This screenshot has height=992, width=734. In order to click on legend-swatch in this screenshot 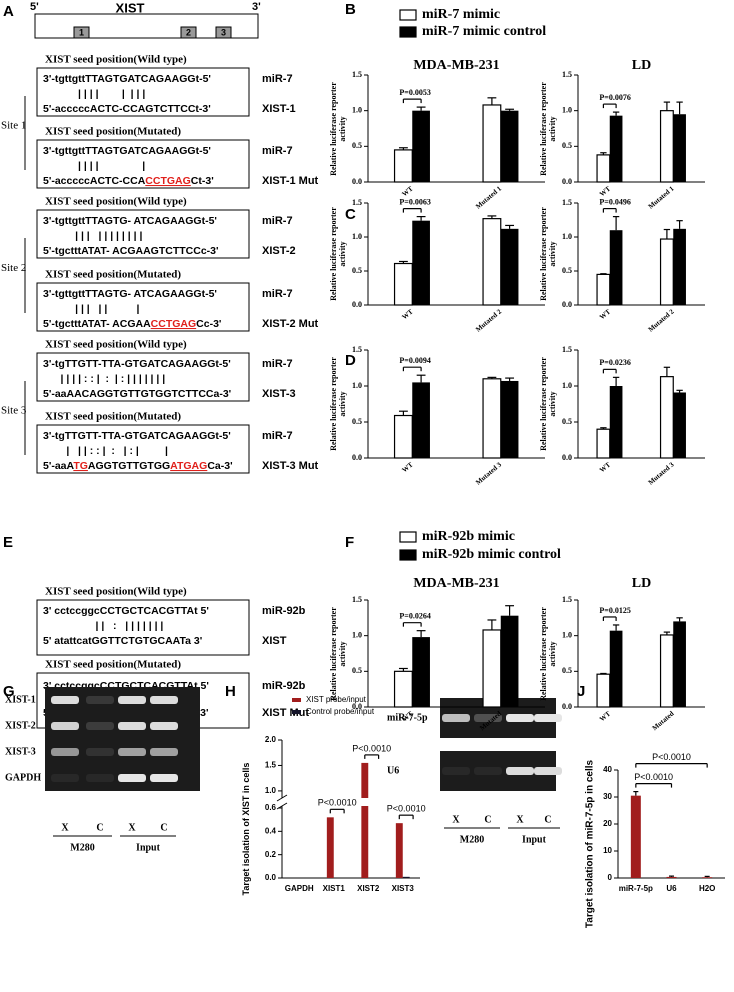, I will do `click(408, 555)`.